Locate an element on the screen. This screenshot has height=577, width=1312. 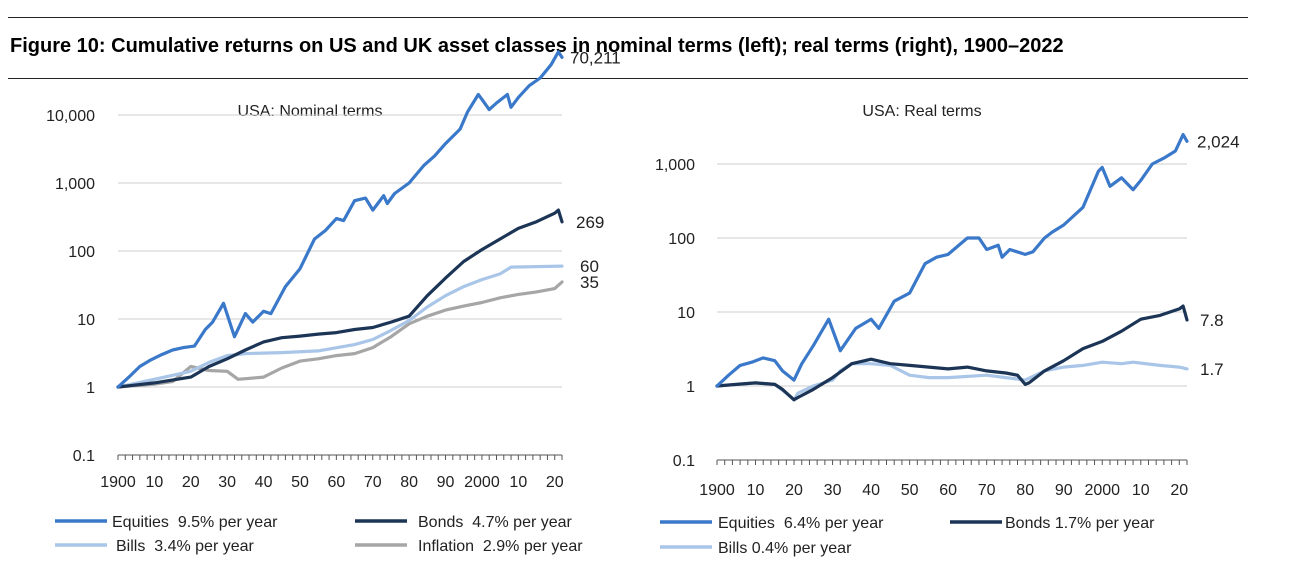
nominal-y-tick-label: 100 is located at coordinates (81, 252).